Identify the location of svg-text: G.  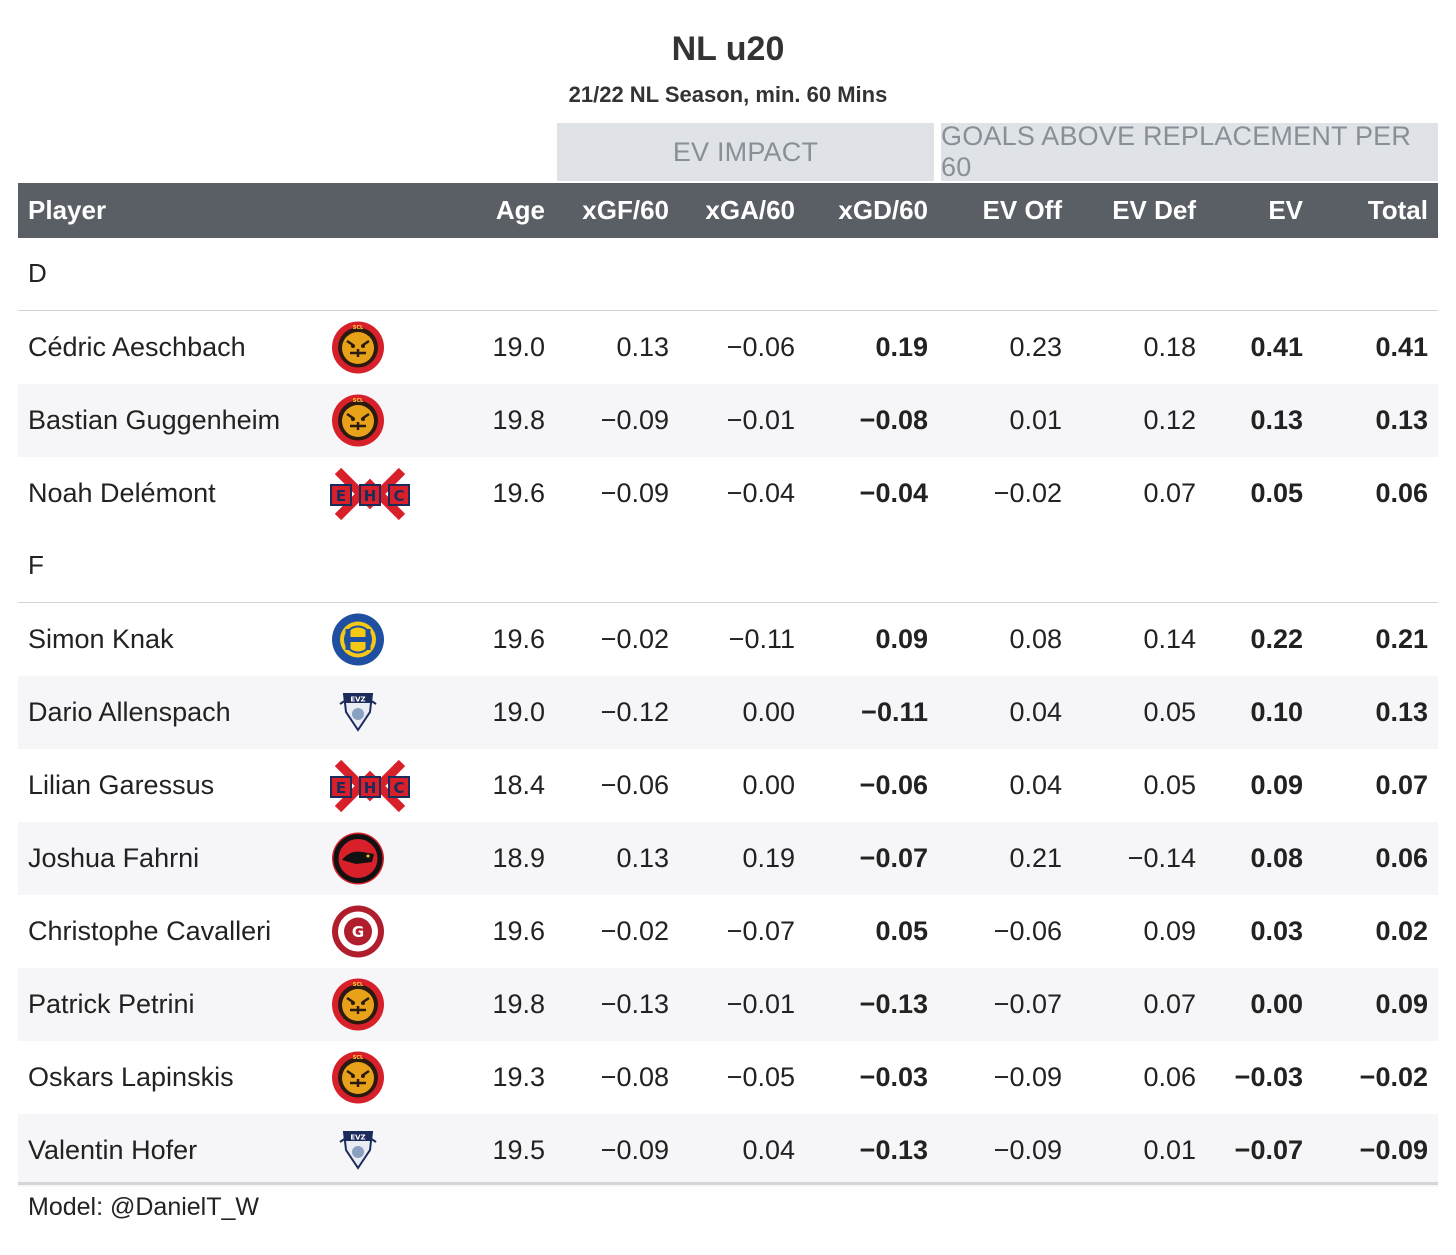
(358, 932).